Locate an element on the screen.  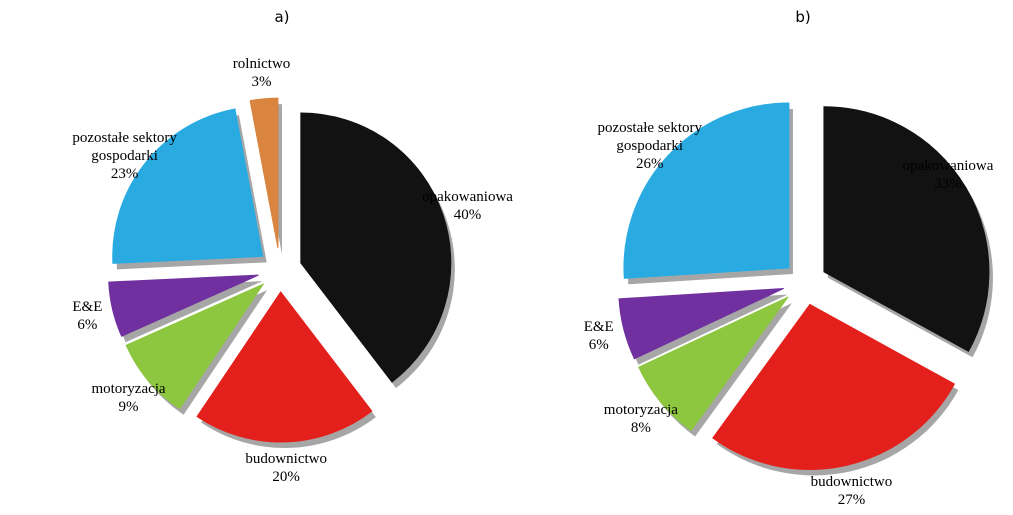
slice-label: opakowaniowa 33% is located at coordinates (948, 175).